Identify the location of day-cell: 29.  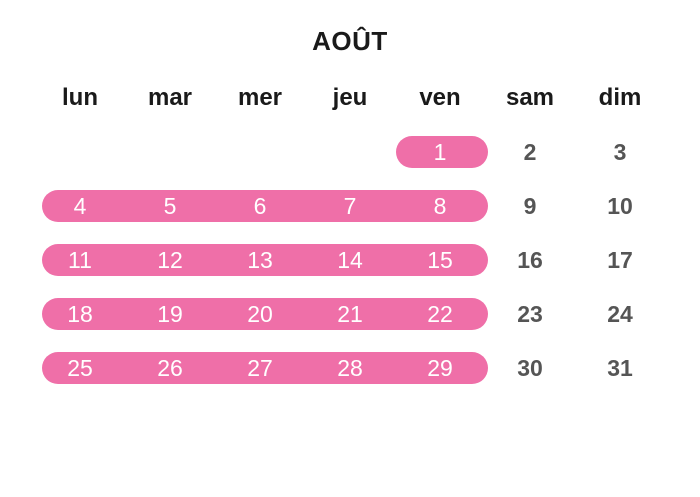
(440, 368).